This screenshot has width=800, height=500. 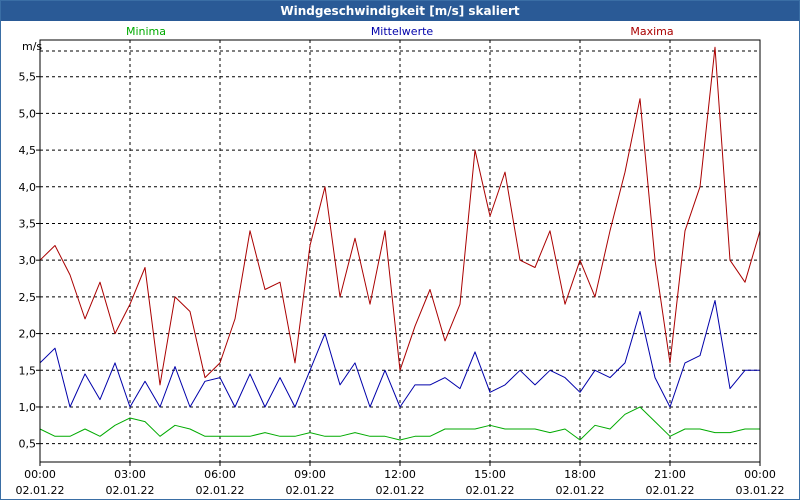 I want to click on x-tick-time-label: 03:00, so click(x=130, y=474).